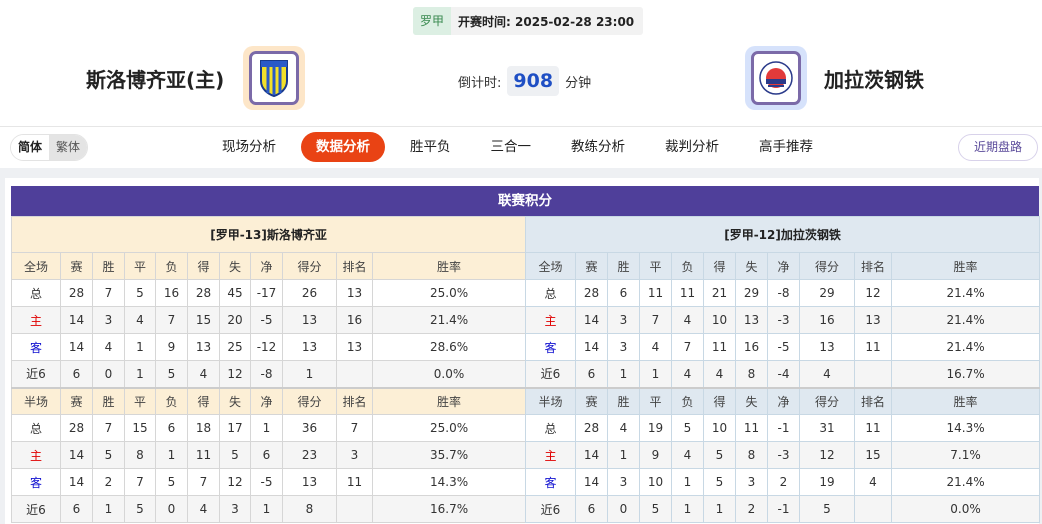  Describe the element at coordinates (827, 320) in the screenshot. I see `table-cell: 16` at that location.